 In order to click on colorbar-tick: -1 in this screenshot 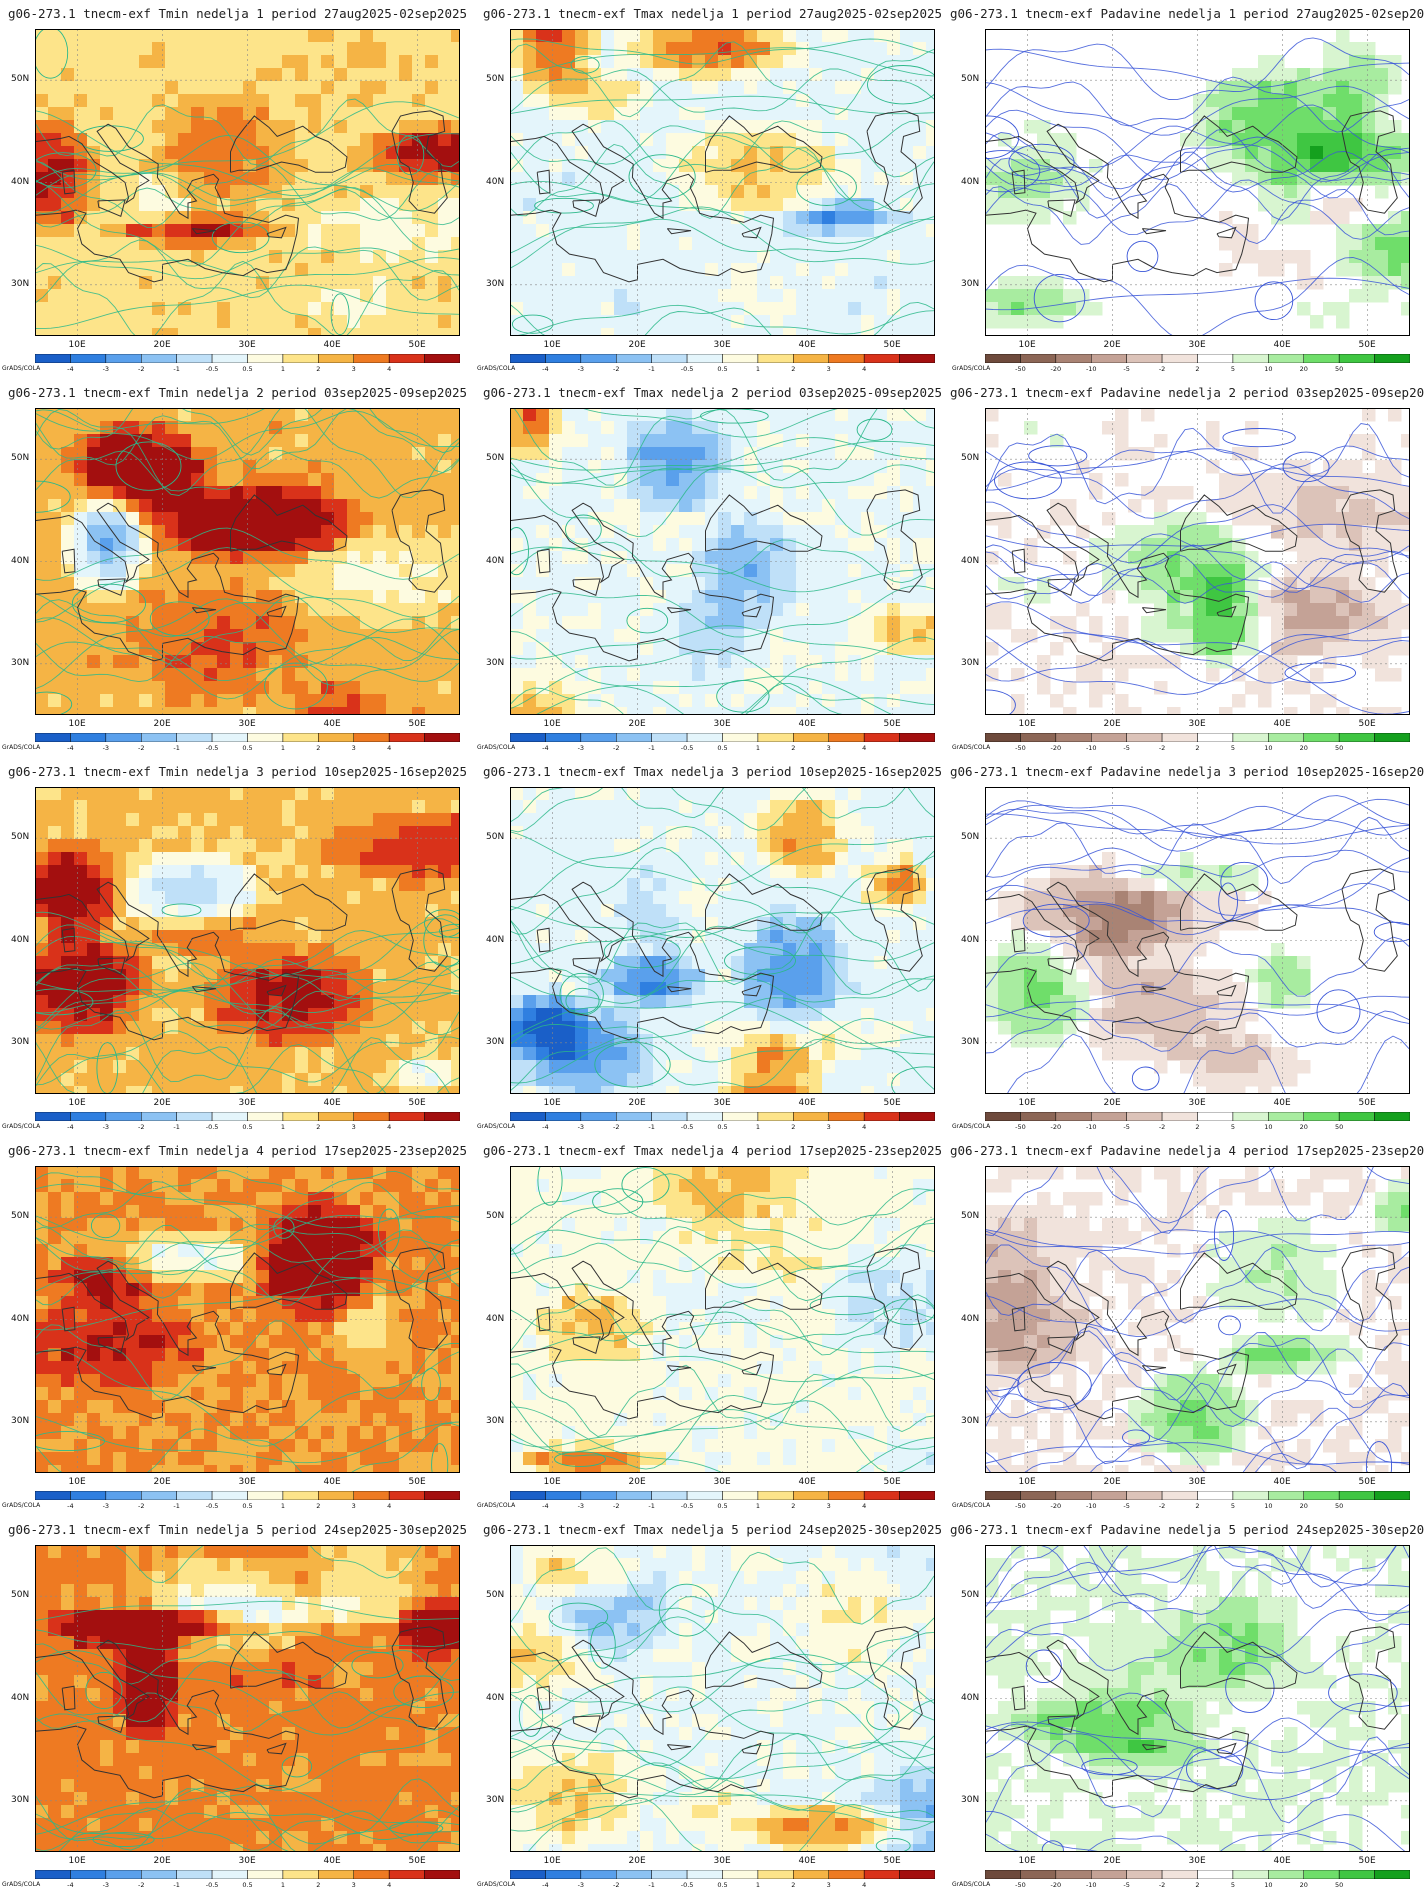, I will do `click(176, 1885)`.